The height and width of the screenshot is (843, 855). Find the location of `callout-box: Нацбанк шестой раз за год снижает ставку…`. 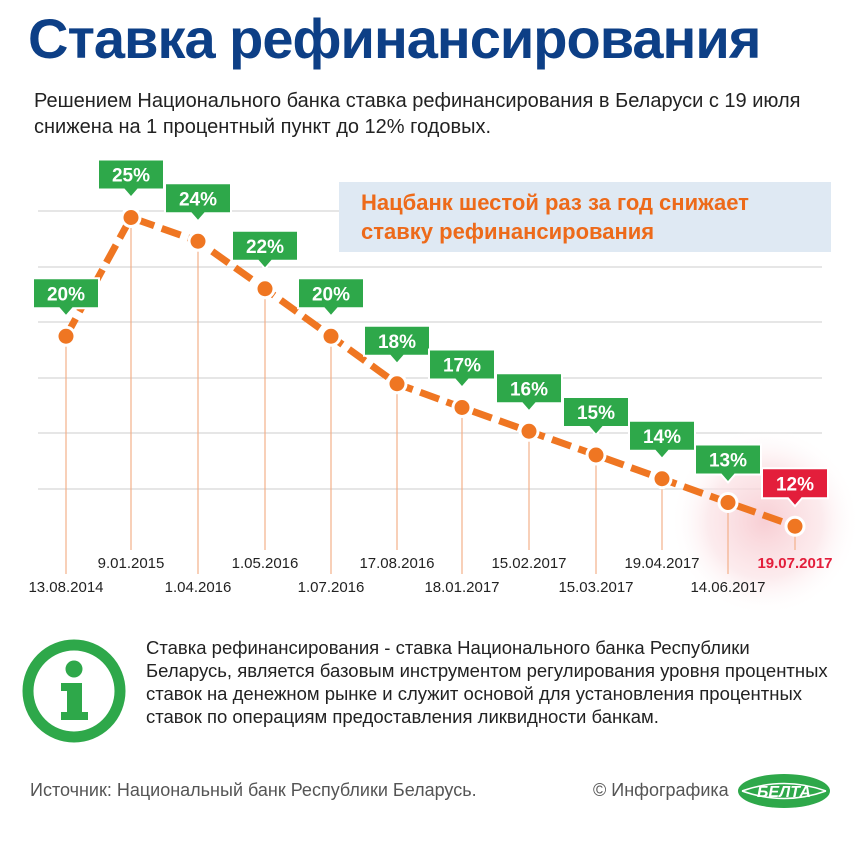

callout-box: Нацбанк шестой раз за год снижает ставку… is located at coordinates (585, 217).